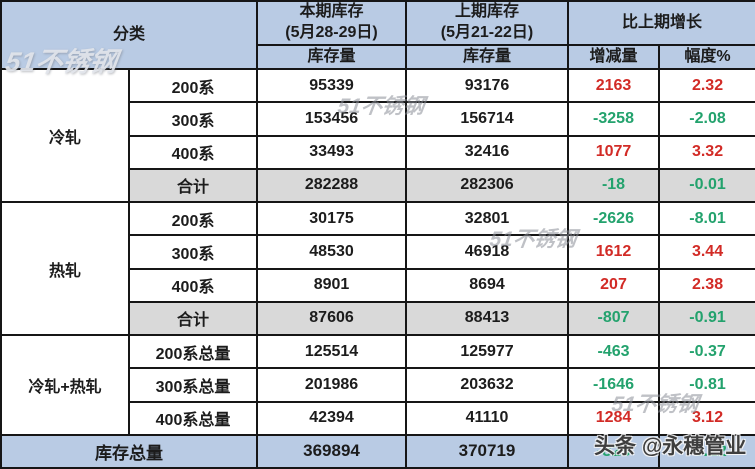 Image resolution: width=755 pixels, height=469 pixels. I want to click on subheader-current-qty: 库存量, so click(332, 57).